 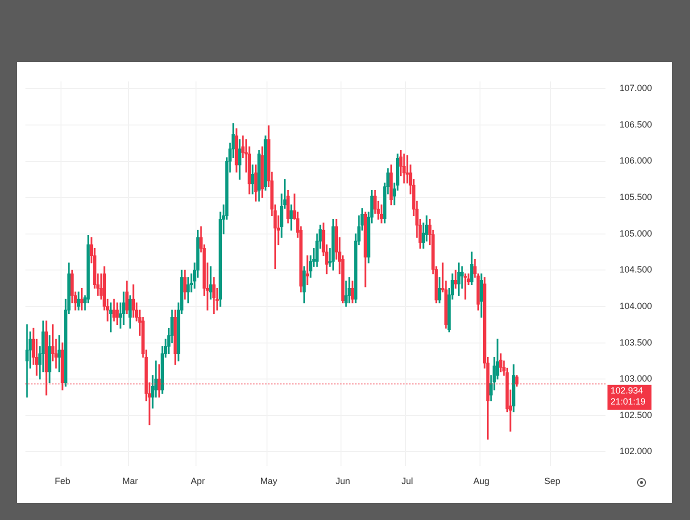 I want to click on text: 21:01:19, so click(x=628, y=401).